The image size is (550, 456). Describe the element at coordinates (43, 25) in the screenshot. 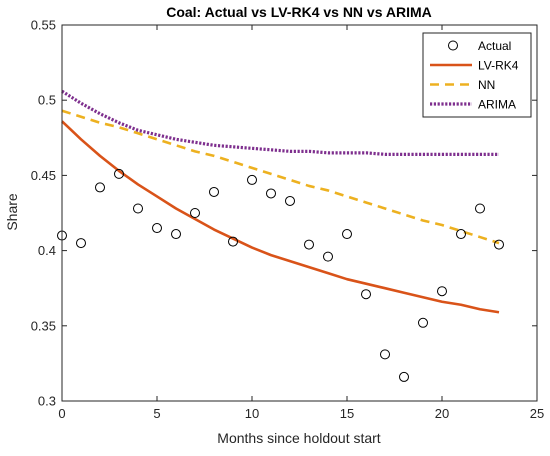

I see `y-tick-label: 0.55` at that location.